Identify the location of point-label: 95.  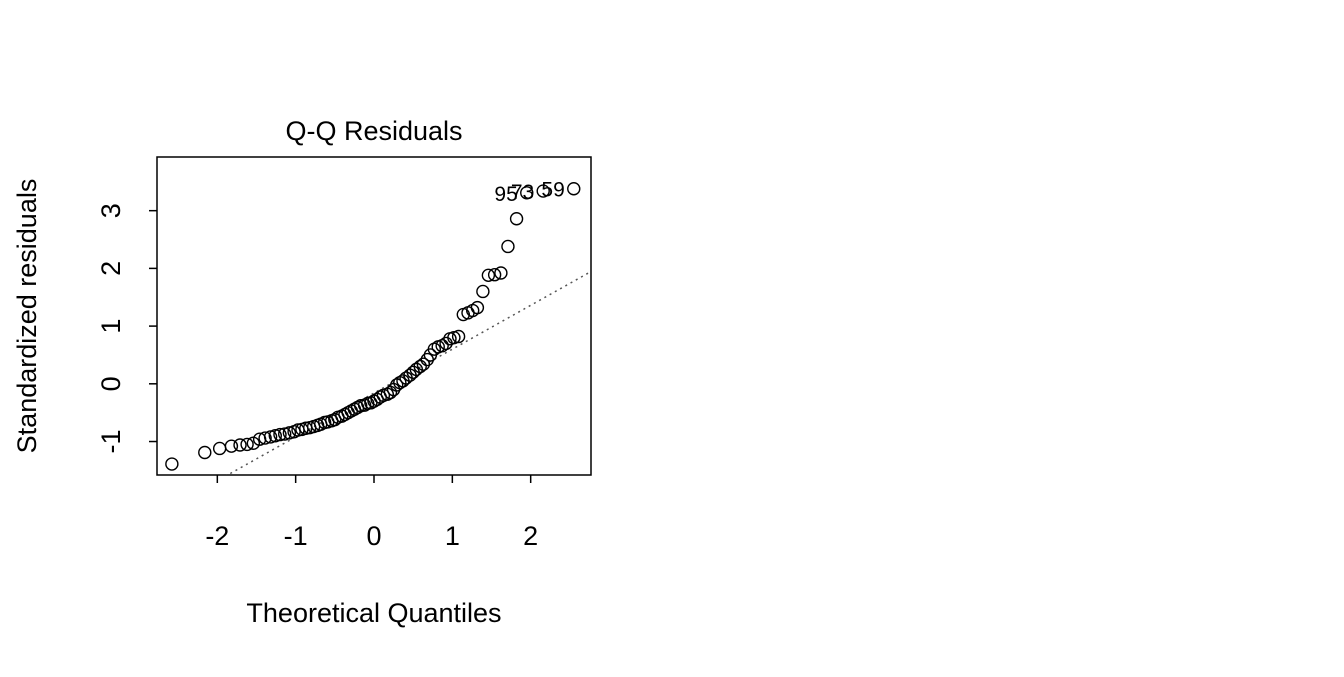
(505, 194).